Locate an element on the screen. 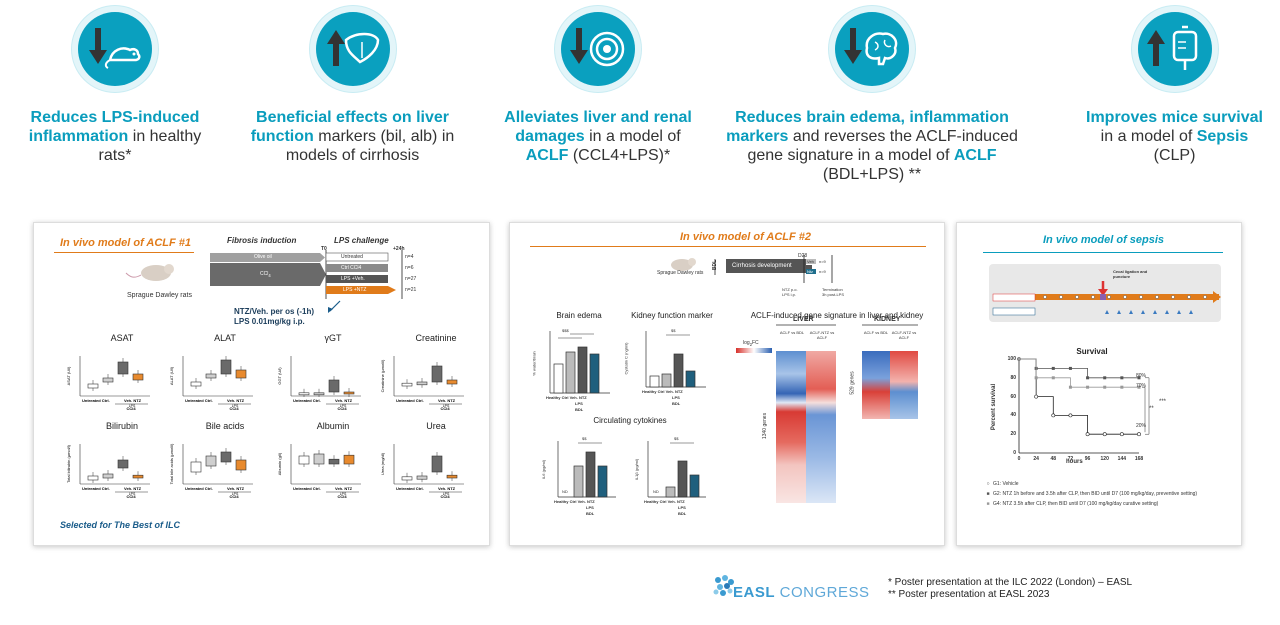 This screenshot has width=1280, height=625. group-ctrl-n: n=6 is located at coordinates (409, 268).